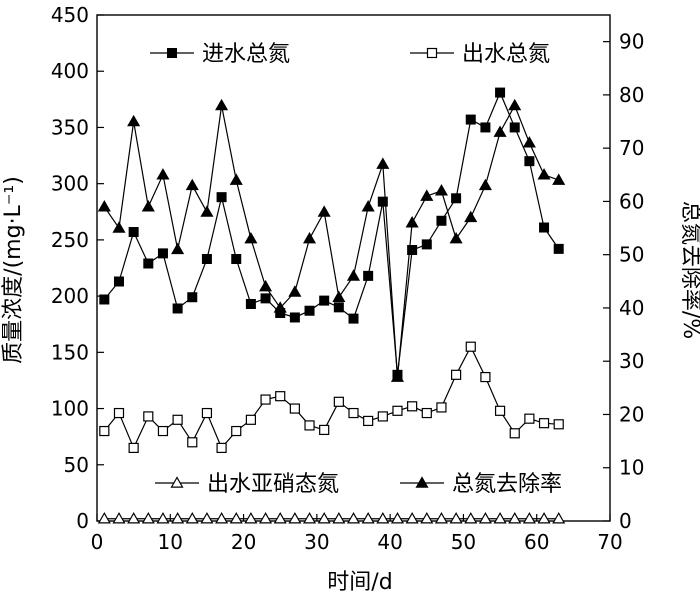 The image size is (700, 601). I want to click on legend-entry: 出水总氮, so click(480, 54).